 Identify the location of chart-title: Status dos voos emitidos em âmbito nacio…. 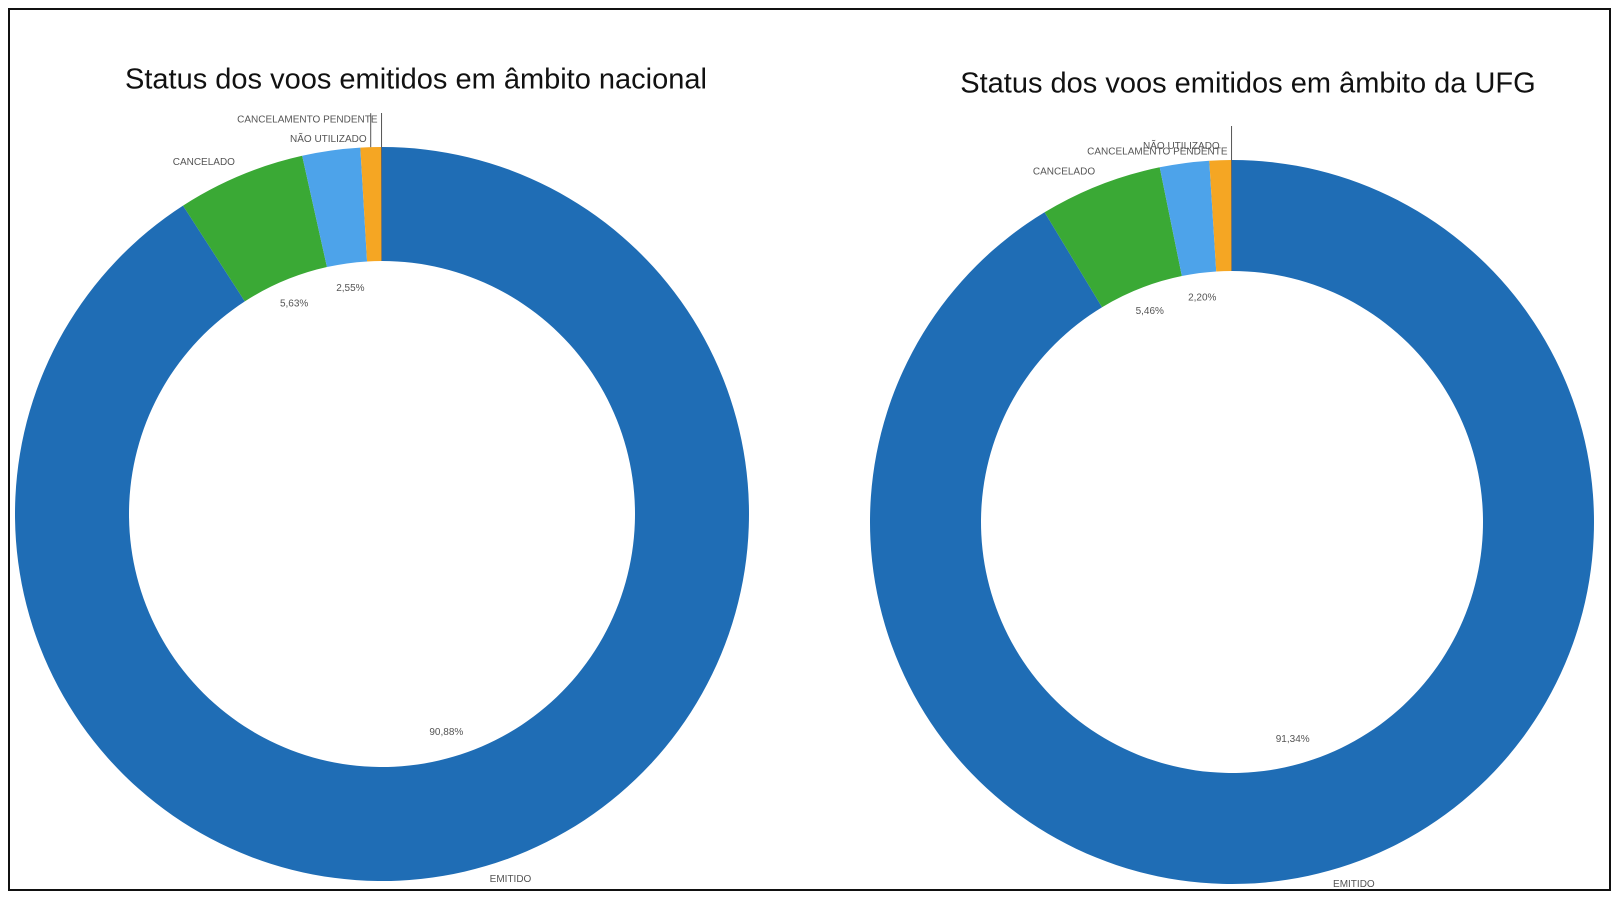
(416, 80).